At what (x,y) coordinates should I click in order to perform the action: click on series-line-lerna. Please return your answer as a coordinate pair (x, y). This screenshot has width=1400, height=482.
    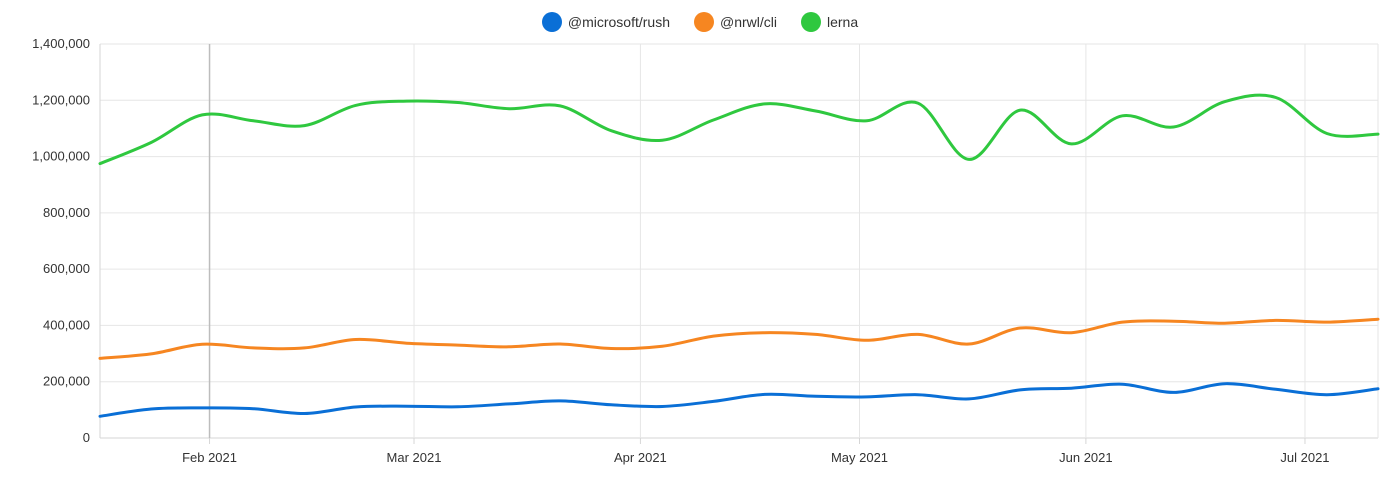
    Looking at the image, I should click on (739, 129).